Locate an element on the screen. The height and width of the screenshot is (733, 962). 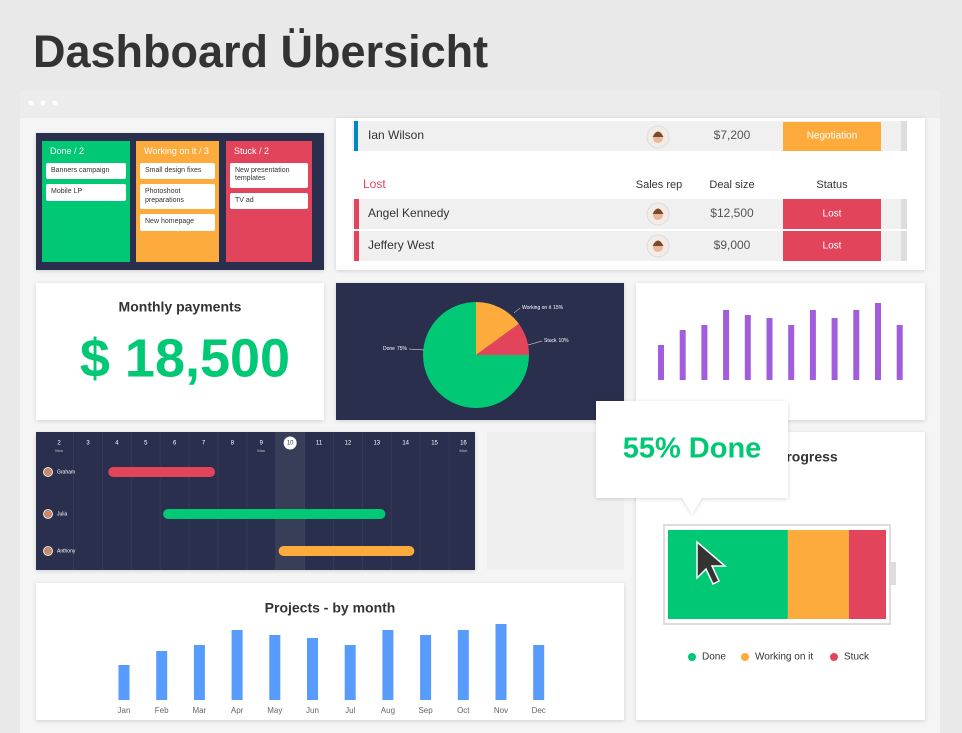
x-tick-label: Sep is located at coordinates (425, 710).